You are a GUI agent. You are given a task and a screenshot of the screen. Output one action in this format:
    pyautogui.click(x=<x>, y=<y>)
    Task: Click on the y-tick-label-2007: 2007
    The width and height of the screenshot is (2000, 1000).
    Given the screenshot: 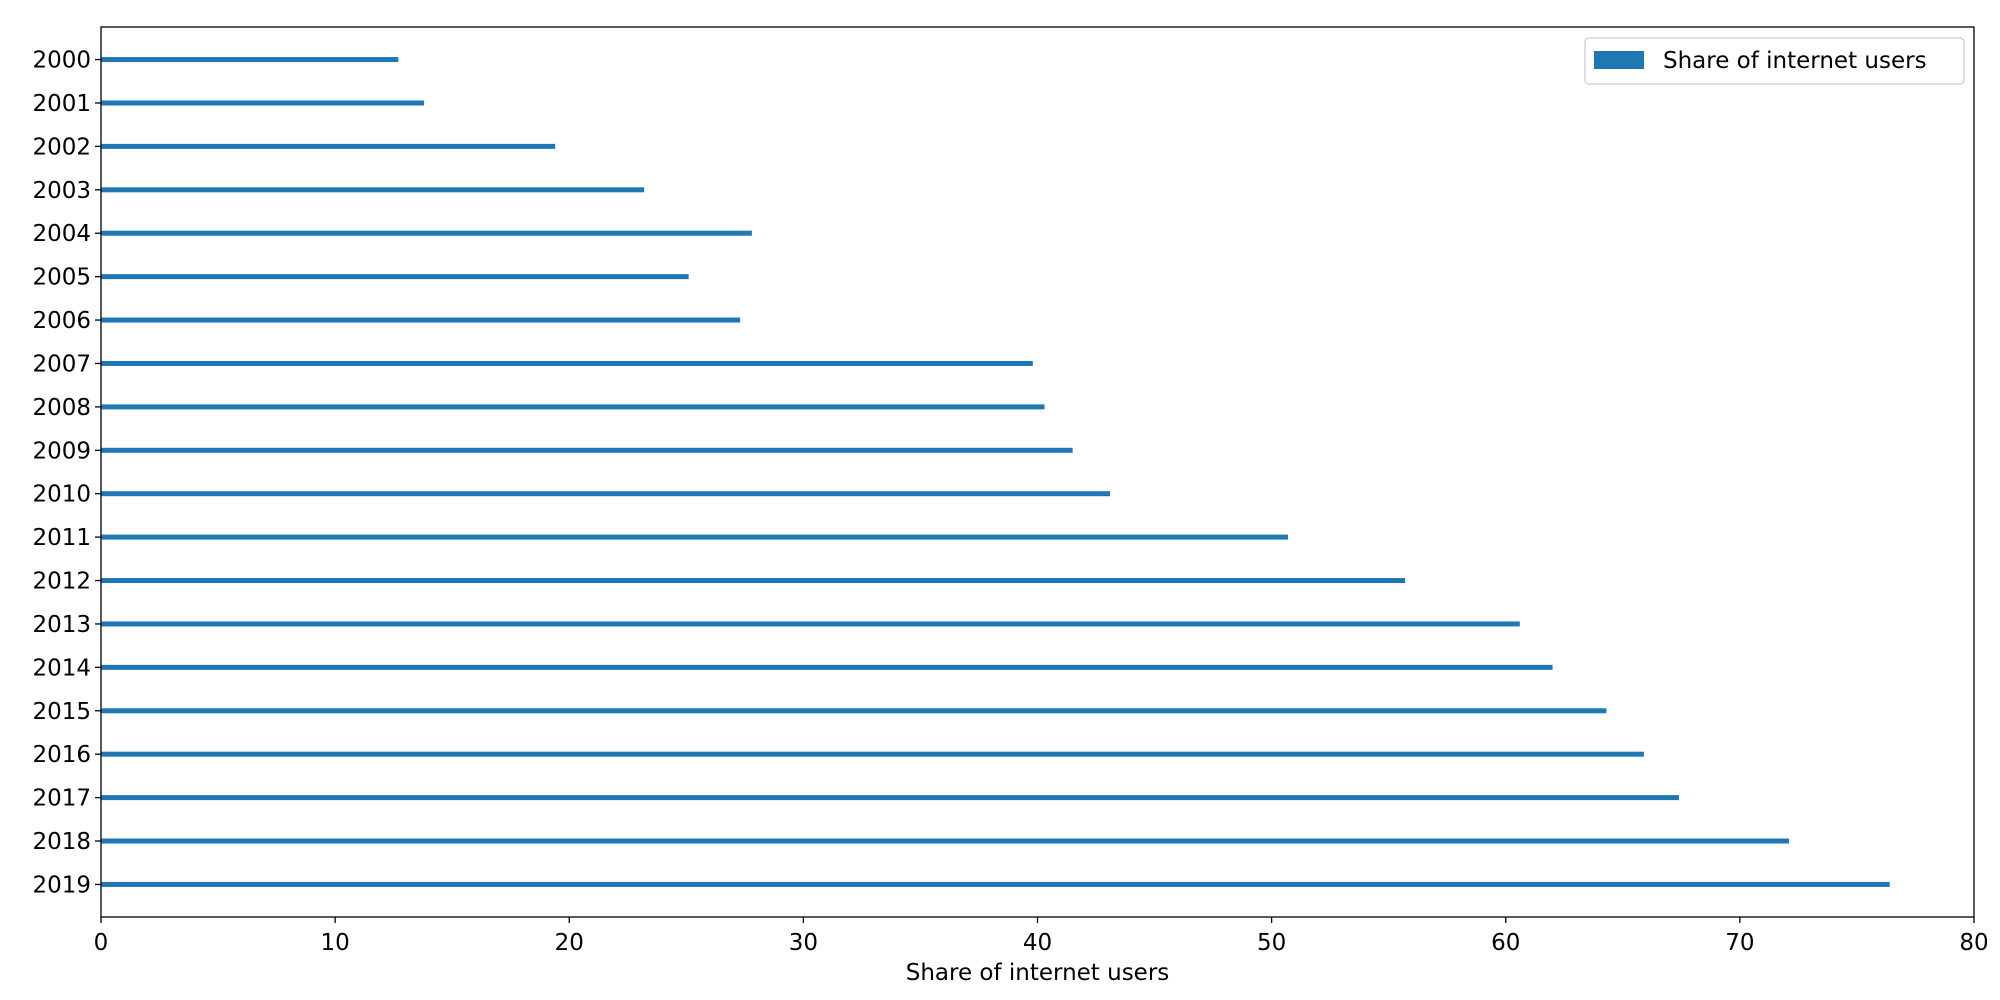 What is the action you would take?
    pyautogui.click(x=61, y=364)
    